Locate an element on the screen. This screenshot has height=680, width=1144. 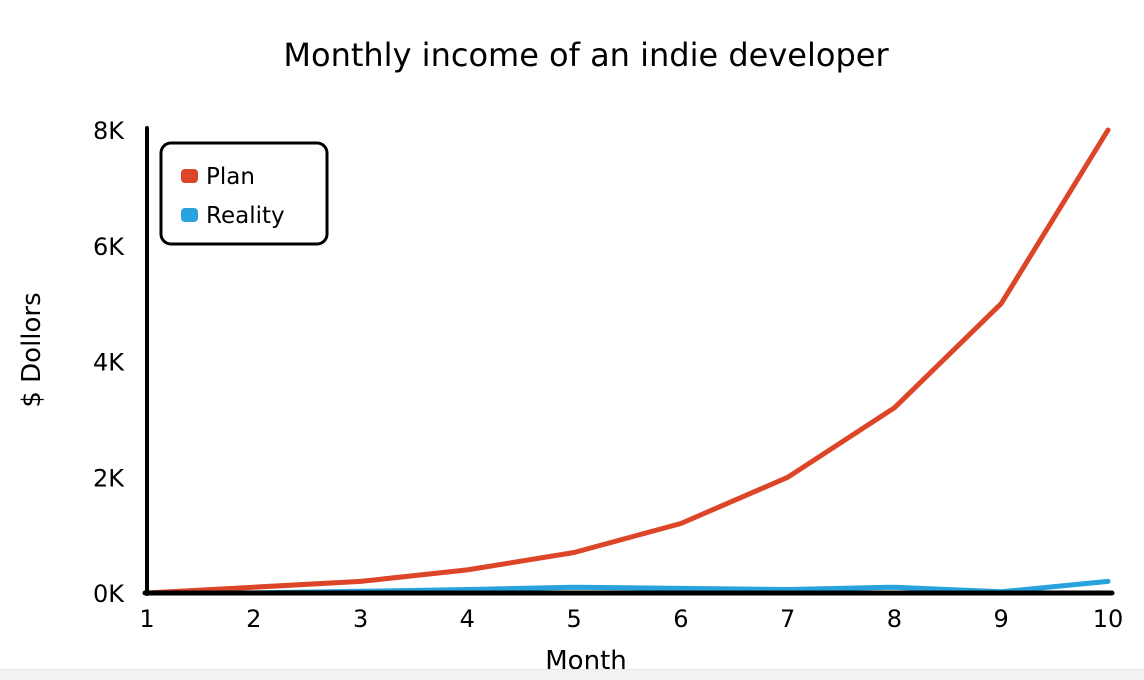
legend-items: Plan Reality is located at coordinates (233, 196).